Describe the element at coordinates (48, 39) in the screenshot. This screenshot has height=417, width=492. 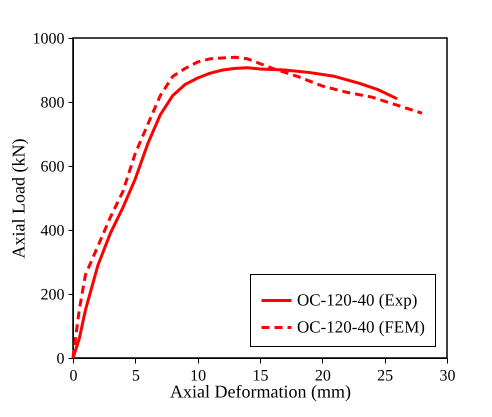
I see `y-tick-label: 1000` at that location.